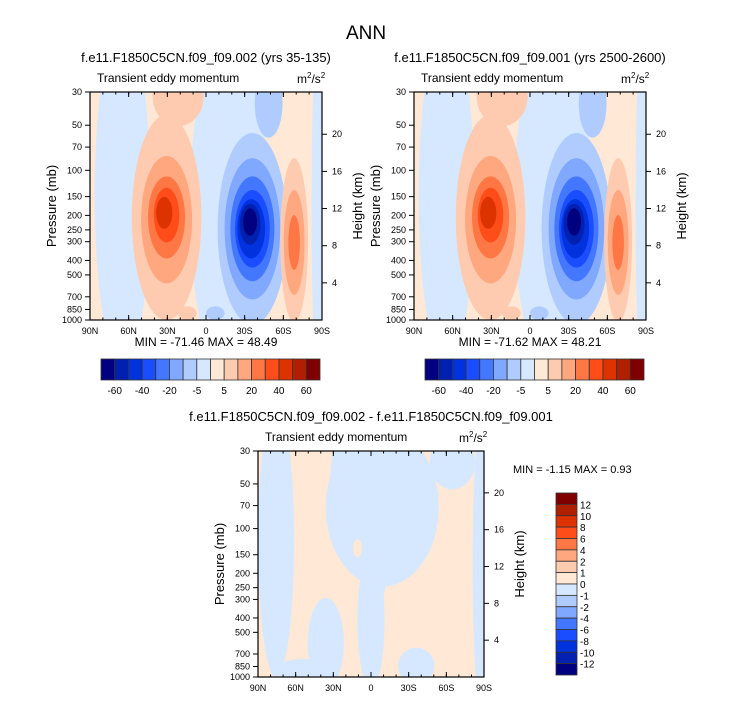  I want to click on y-tick-label: 250, so click(74, 230).